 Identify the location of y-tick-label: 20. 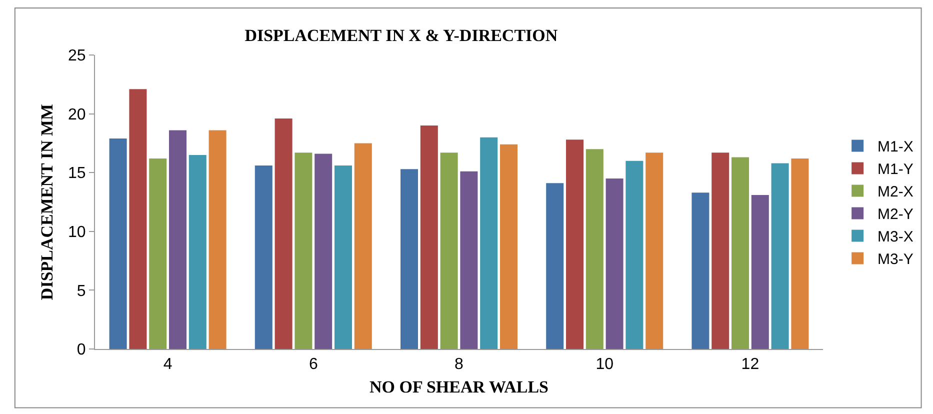
(77, 115).